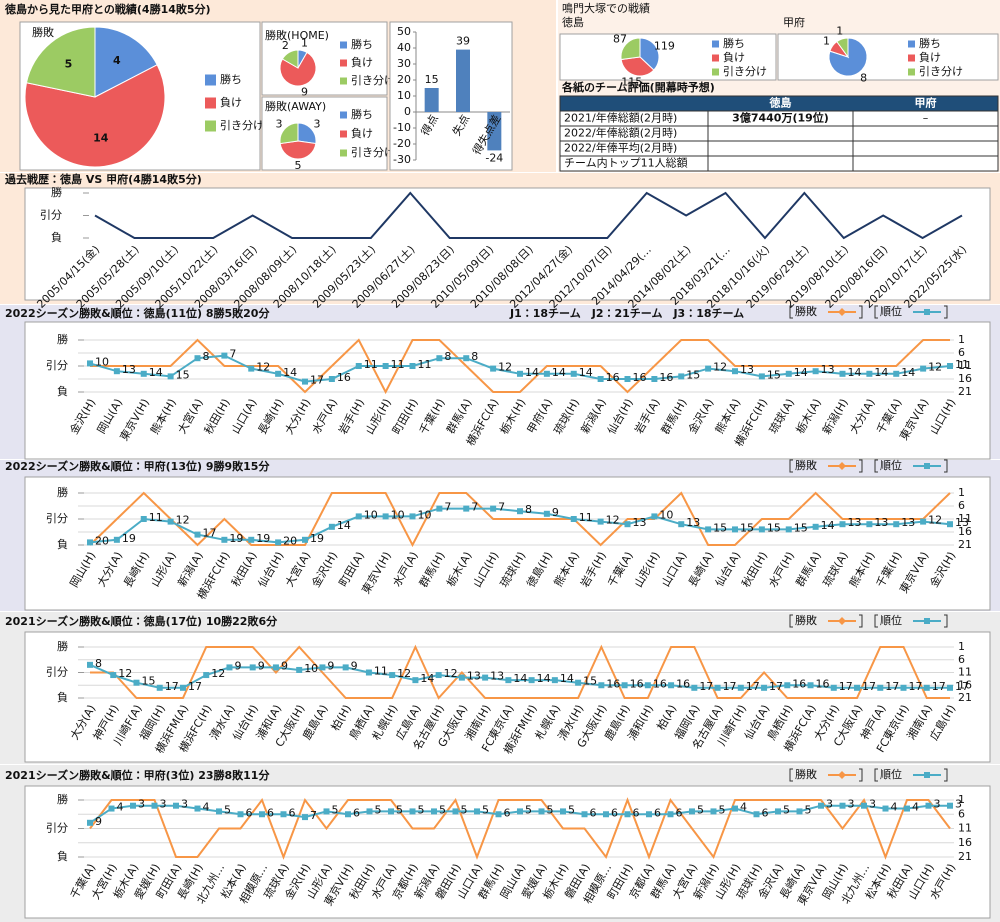  Describe the element at coordinates (891, 620) in the screenshot. I see `legend-label: 順位` at that location.